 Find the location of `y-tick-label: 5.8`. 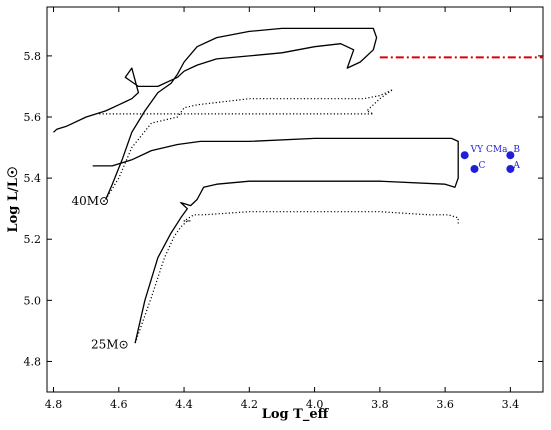

y-tick-label: 5.8 is located at coordinates (33, 56).